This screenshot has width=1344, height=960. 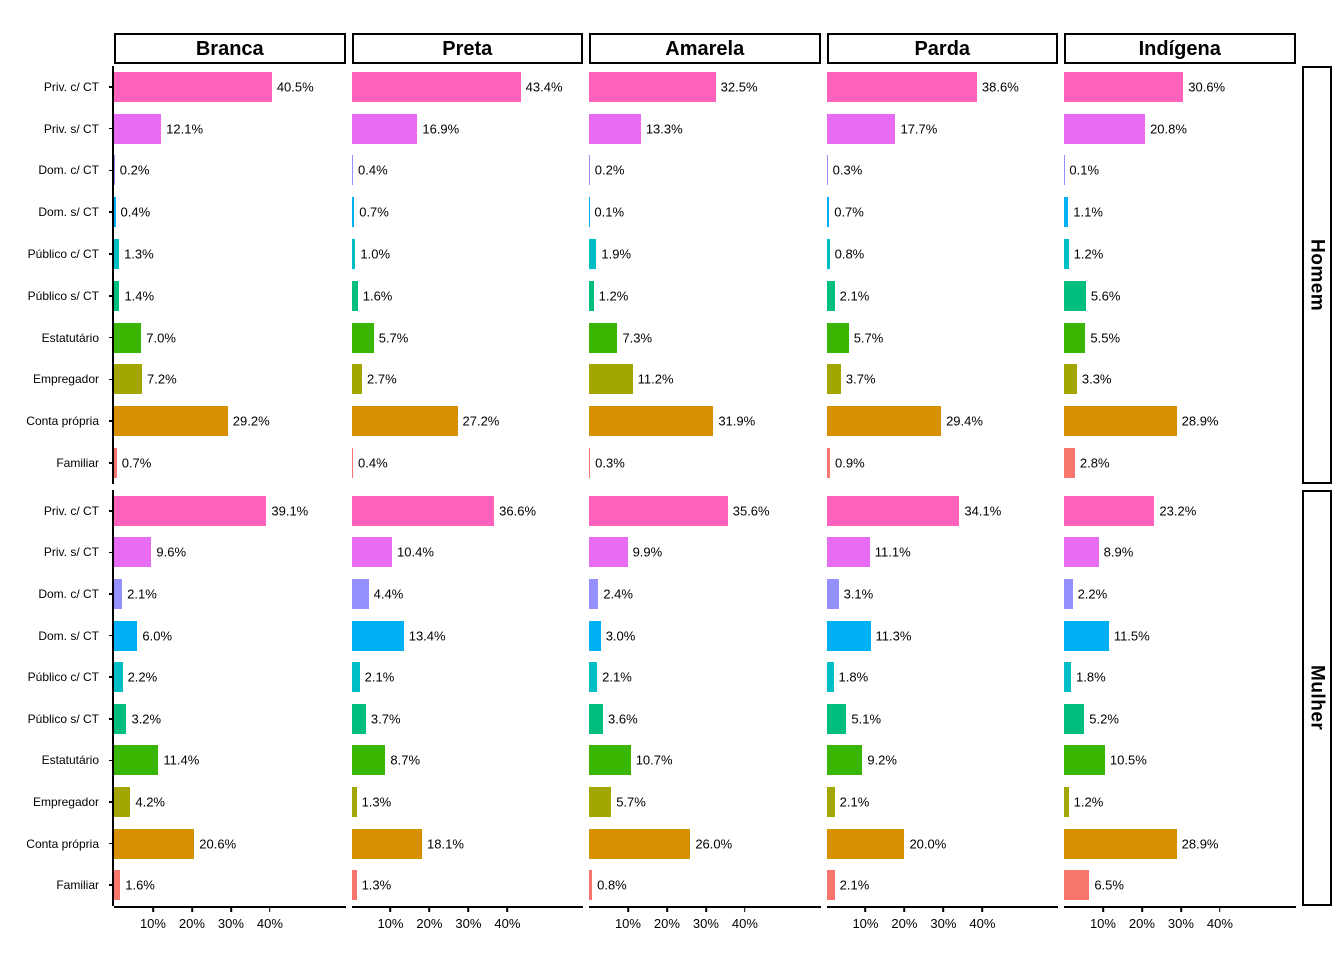 What do you see at coordinates (427, 636) in the screenshot?
I see `bar-value-label: 13.4%` at bounding box center [427, 636].